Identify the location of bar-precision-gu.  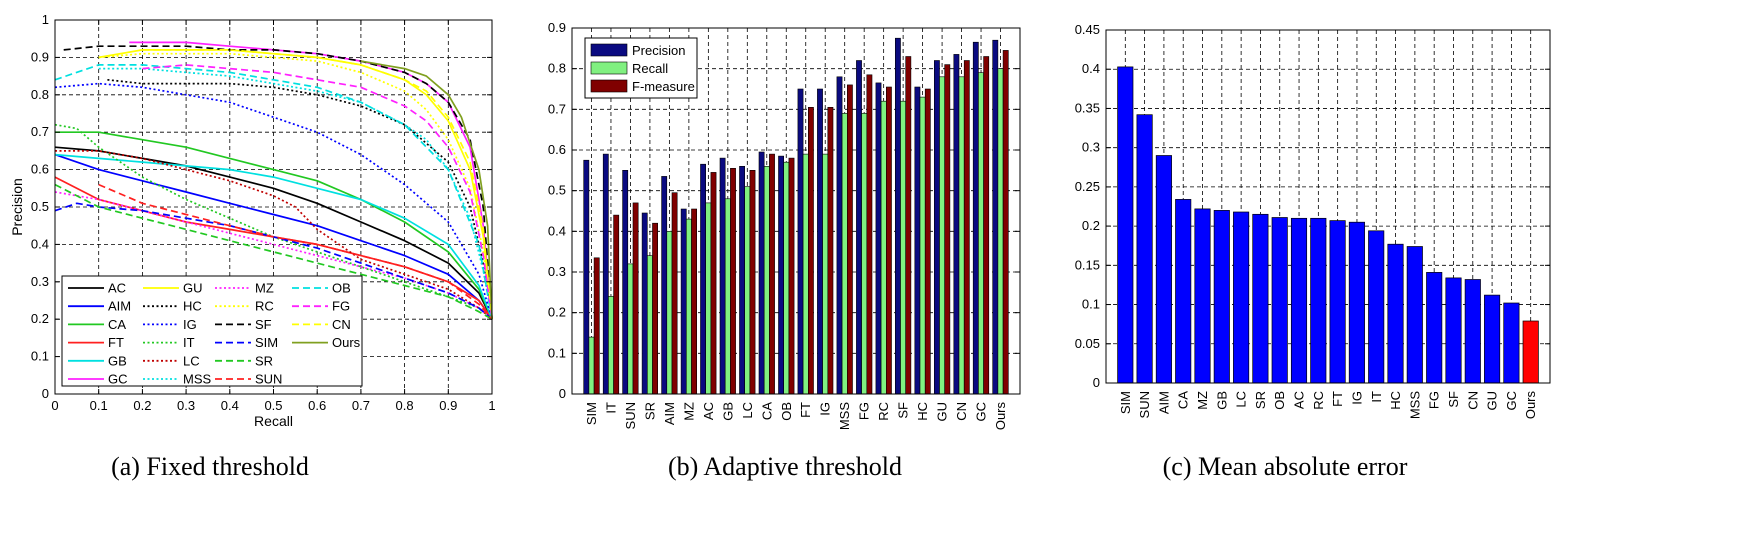
(936, 227).